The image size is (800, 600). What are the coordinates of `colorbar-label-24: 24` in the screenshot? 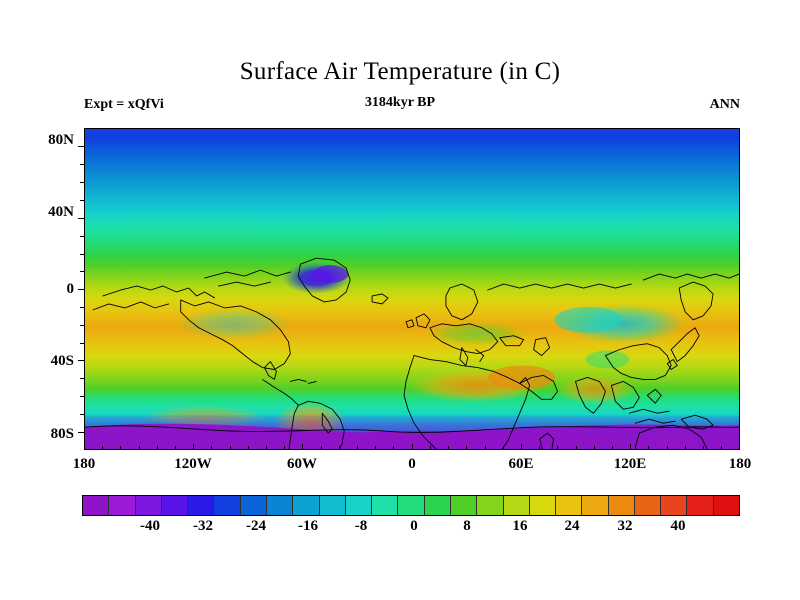 It's located at (572, 526).